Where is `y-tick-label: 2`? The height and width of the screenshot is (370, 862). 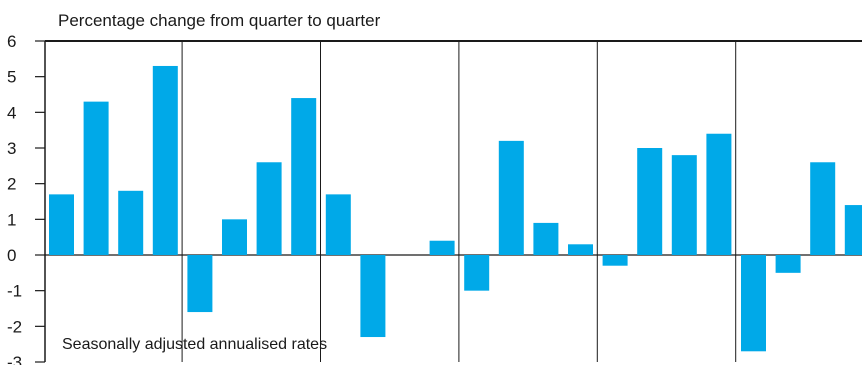 y-tick-label: 2 is located at coordinates (11, 184).